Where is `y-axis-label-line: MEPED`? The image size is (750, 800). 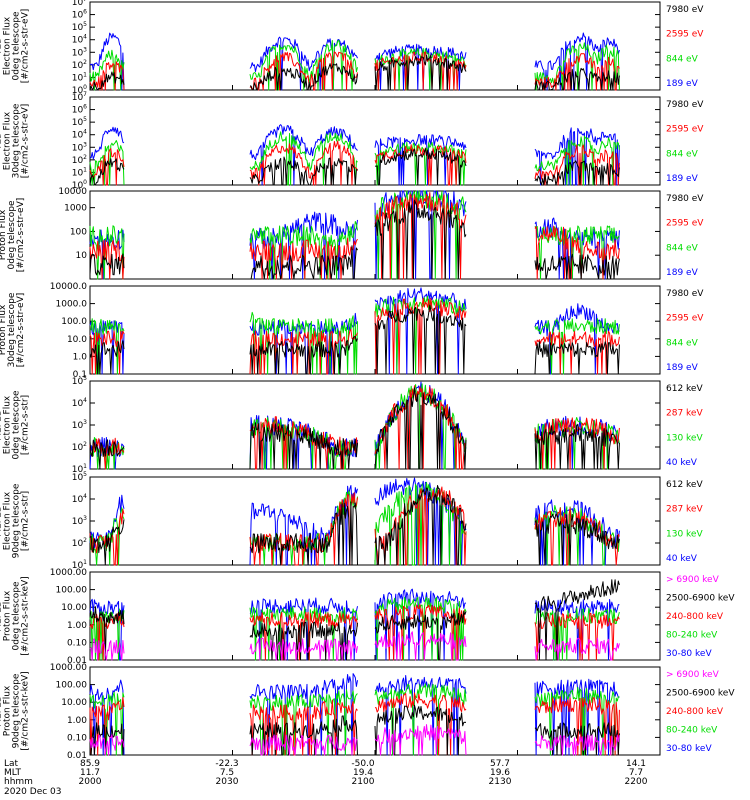 y-axis-label-line: MEPED is located at coordinates (2, 521).